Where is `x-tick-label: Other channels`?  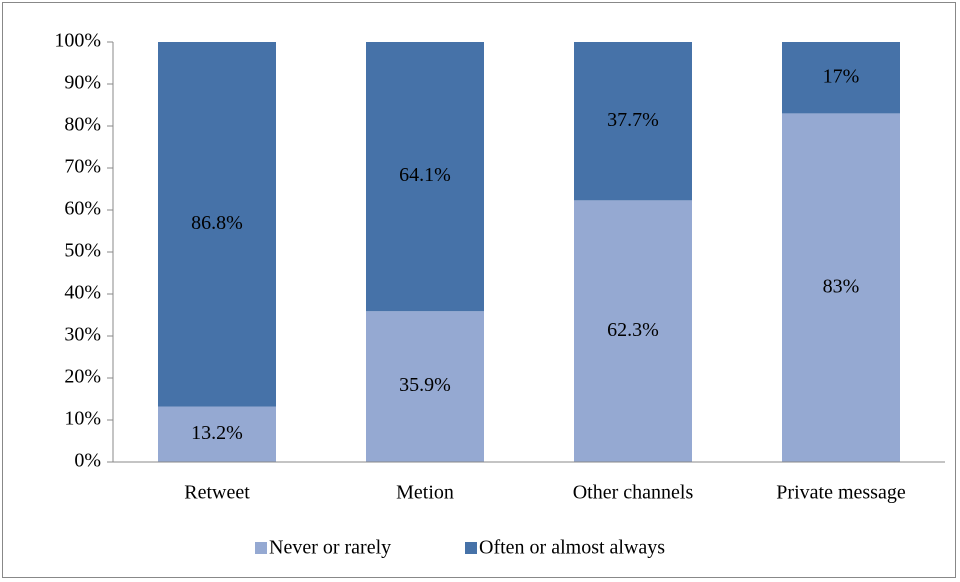
x-tick-label: Other channels is located at coordinates (633, 493).